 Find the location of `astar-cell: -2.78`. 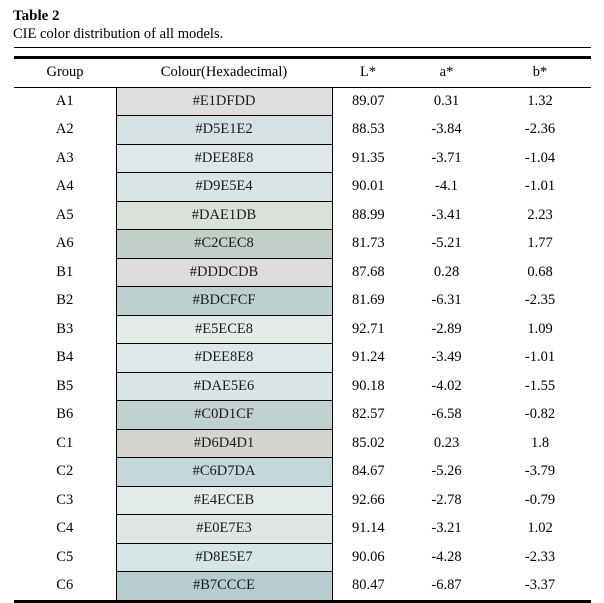

astar-cell: -2.78 is located at coordinates (446, 499).